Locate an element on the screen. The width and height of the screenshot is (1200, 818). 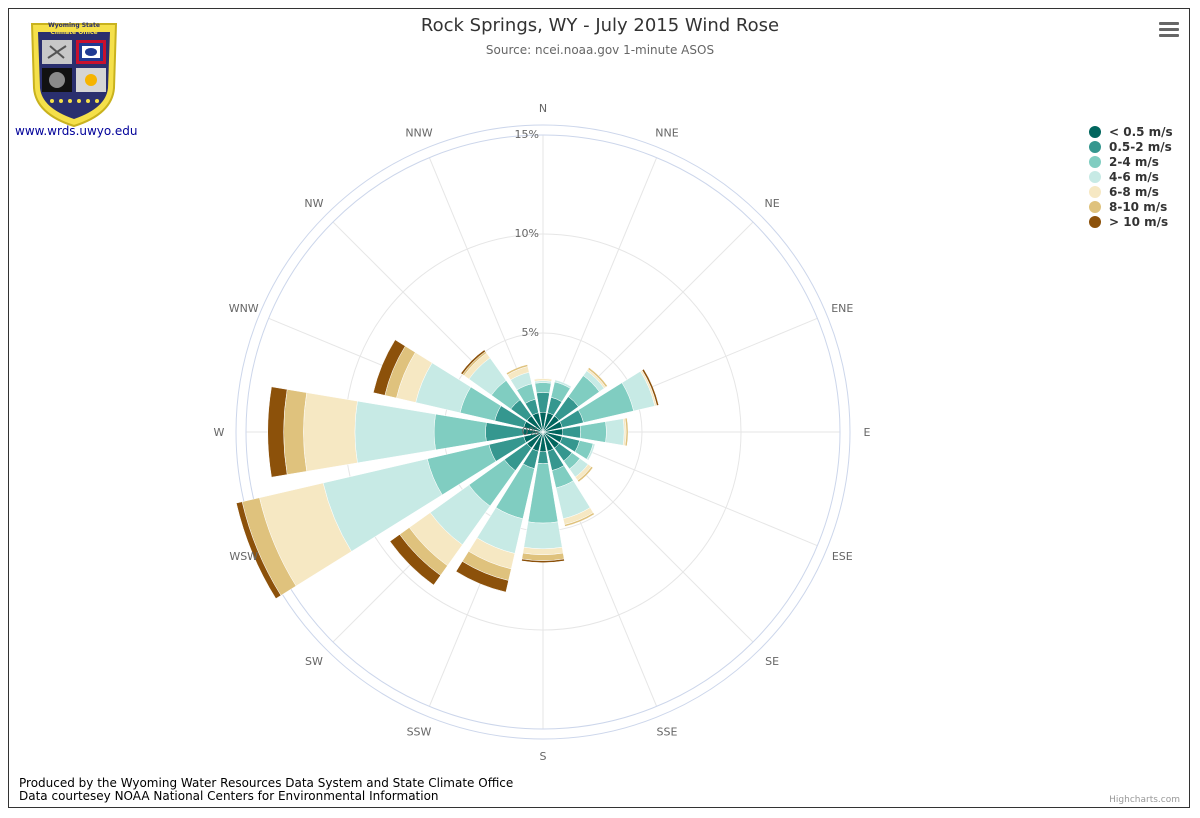
direction-label: NNW is located at coordinates (418, 133).